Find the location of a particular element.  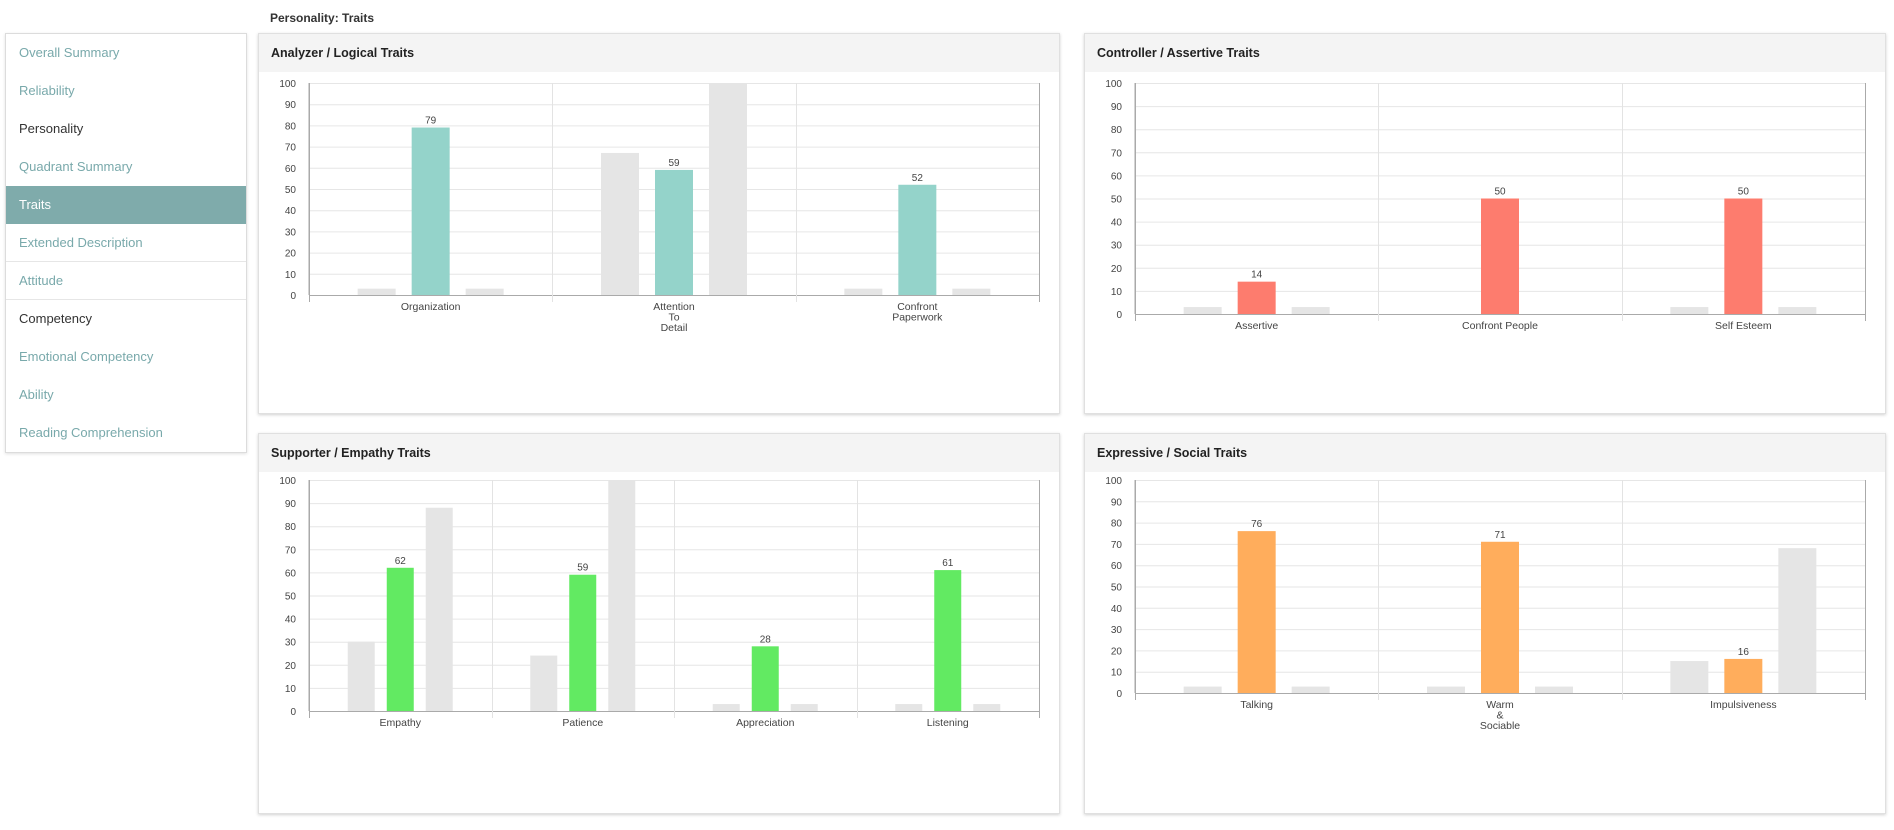

score-value-label: 16 is located at coordinates (1744, 652).